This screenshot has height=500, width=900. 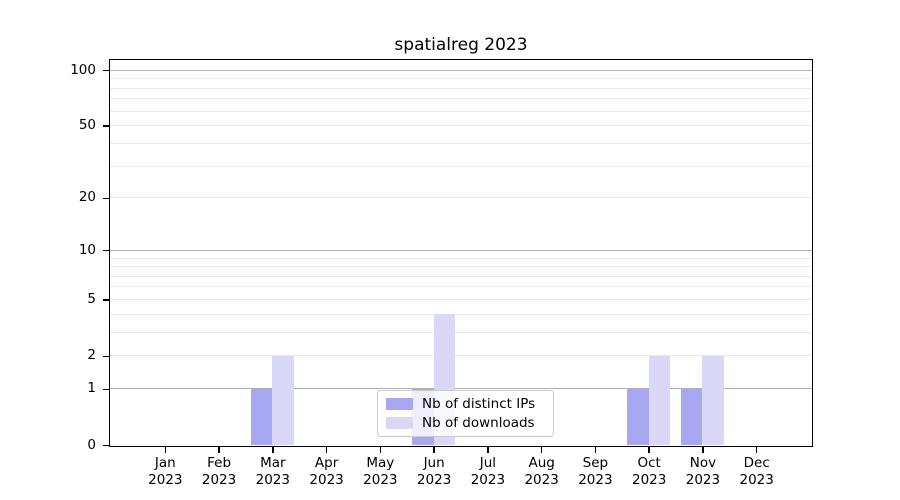 What do you see at coordinates (478, 423) in the screenshot?
I see `legend-label-downloads: Nb of downloads` at bounding box center [478, 423].